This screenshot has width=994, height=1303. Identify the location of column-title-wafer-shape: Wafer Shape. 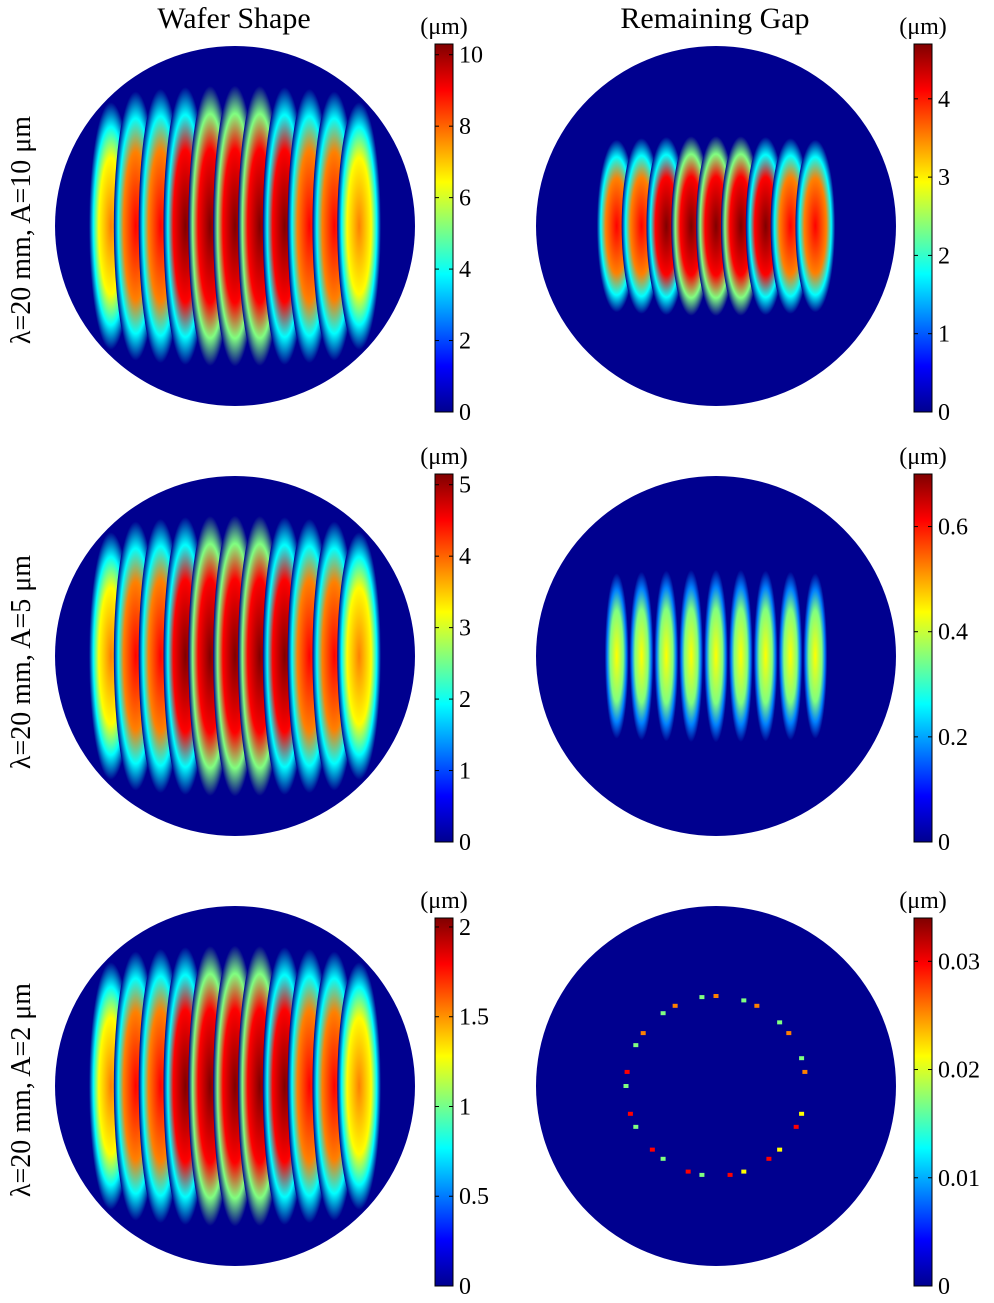
(234, 18).